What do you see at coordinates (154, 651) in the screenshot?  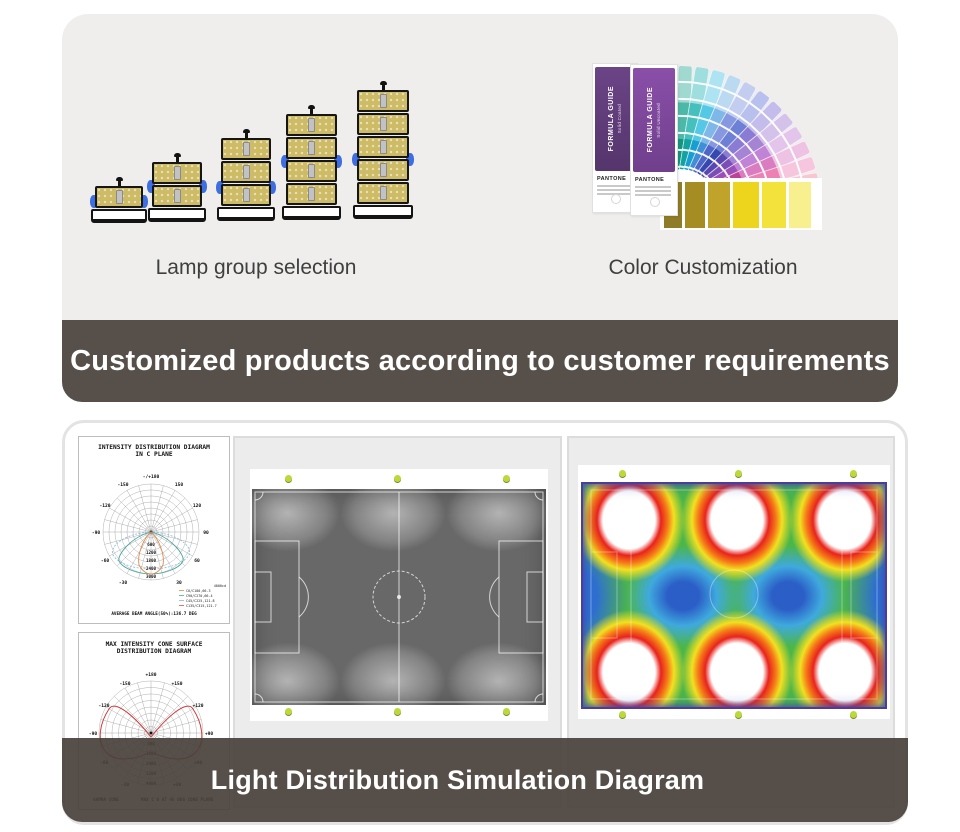 I see `diagram-subtitle: DISTRIBUTION DIAGRAM` at bounding box center [154, 651].